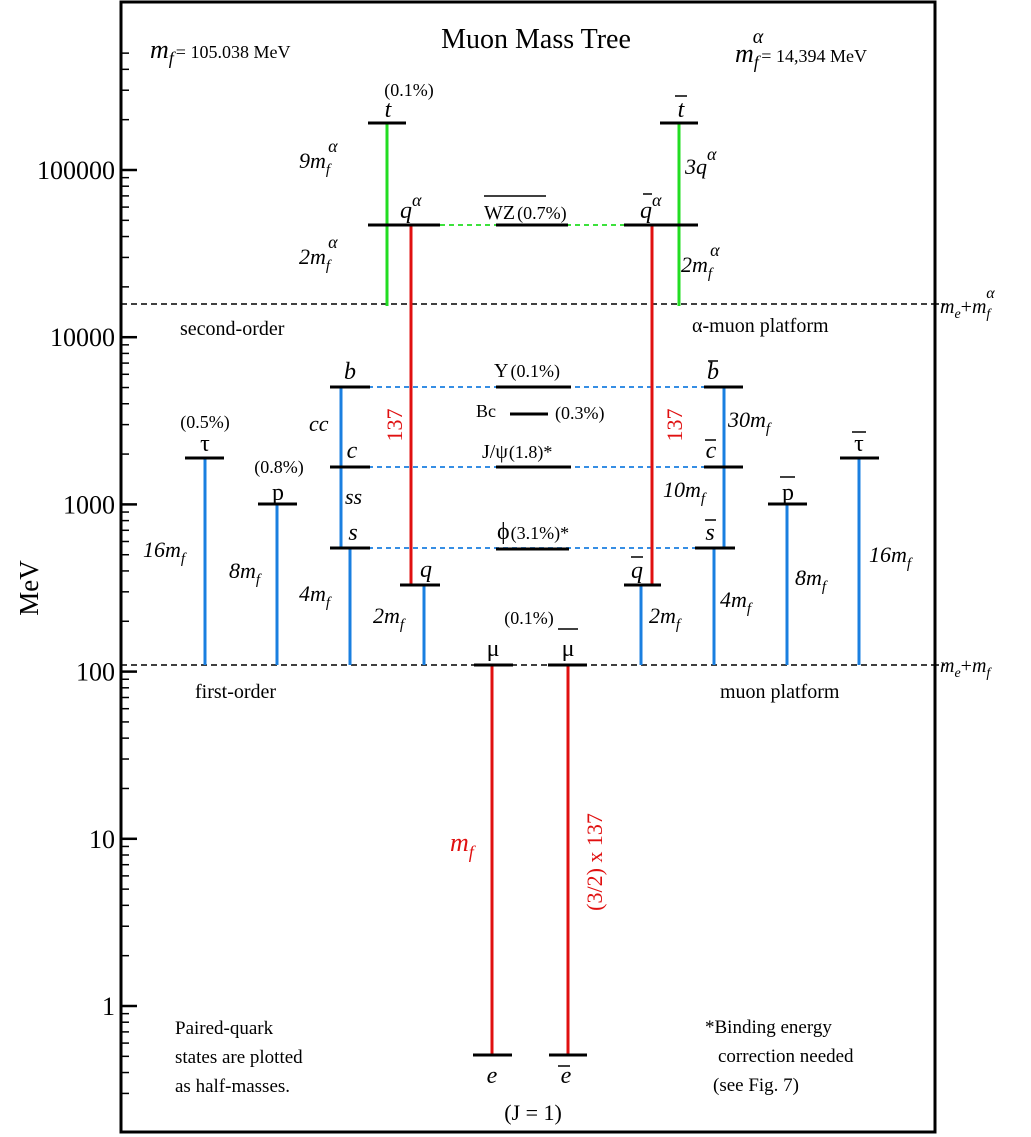 Image resolution: width=1031 pixels, height=1137 pixels. I want to click on note-right-line3: (see Fig. 7), so click(756, 1085).